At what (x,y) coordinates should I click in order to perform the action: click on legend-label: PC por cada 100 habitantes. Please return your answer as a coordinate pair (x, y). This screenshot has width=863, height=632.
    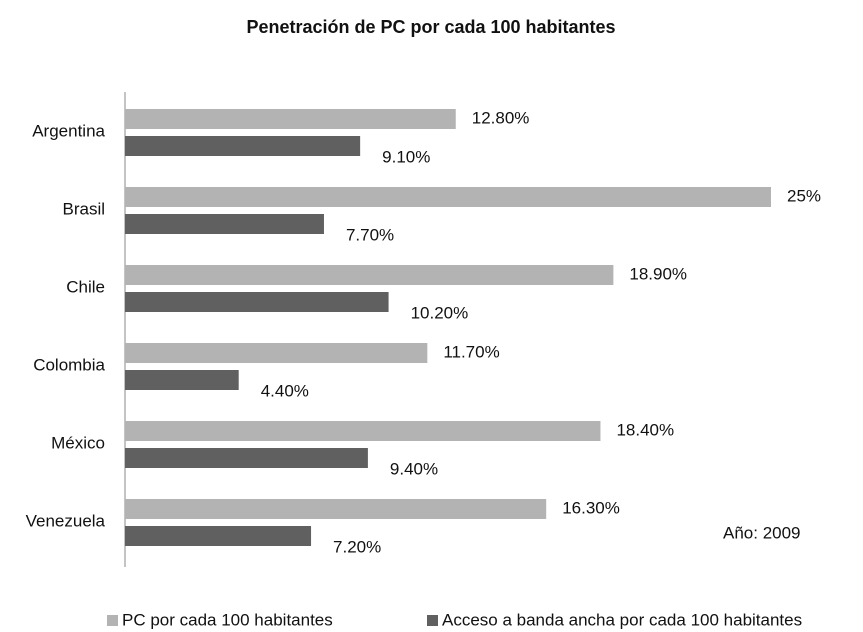
    Looking at the image, I should click on (227, 619).